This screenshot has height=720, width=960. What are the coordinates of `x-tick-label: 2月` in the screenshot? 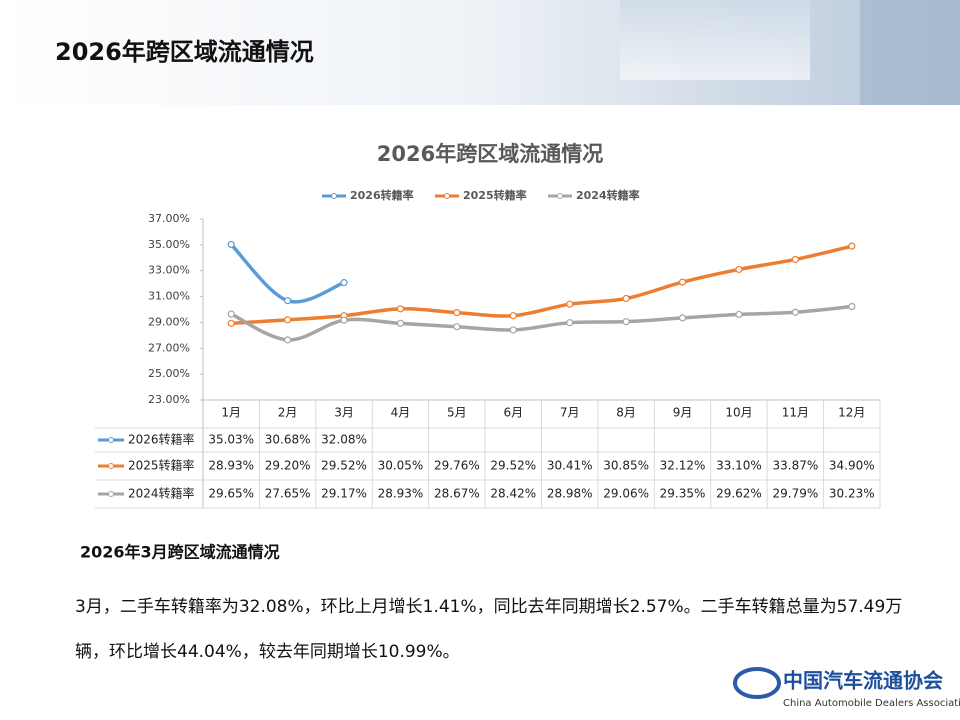 It's located at (288, 413).